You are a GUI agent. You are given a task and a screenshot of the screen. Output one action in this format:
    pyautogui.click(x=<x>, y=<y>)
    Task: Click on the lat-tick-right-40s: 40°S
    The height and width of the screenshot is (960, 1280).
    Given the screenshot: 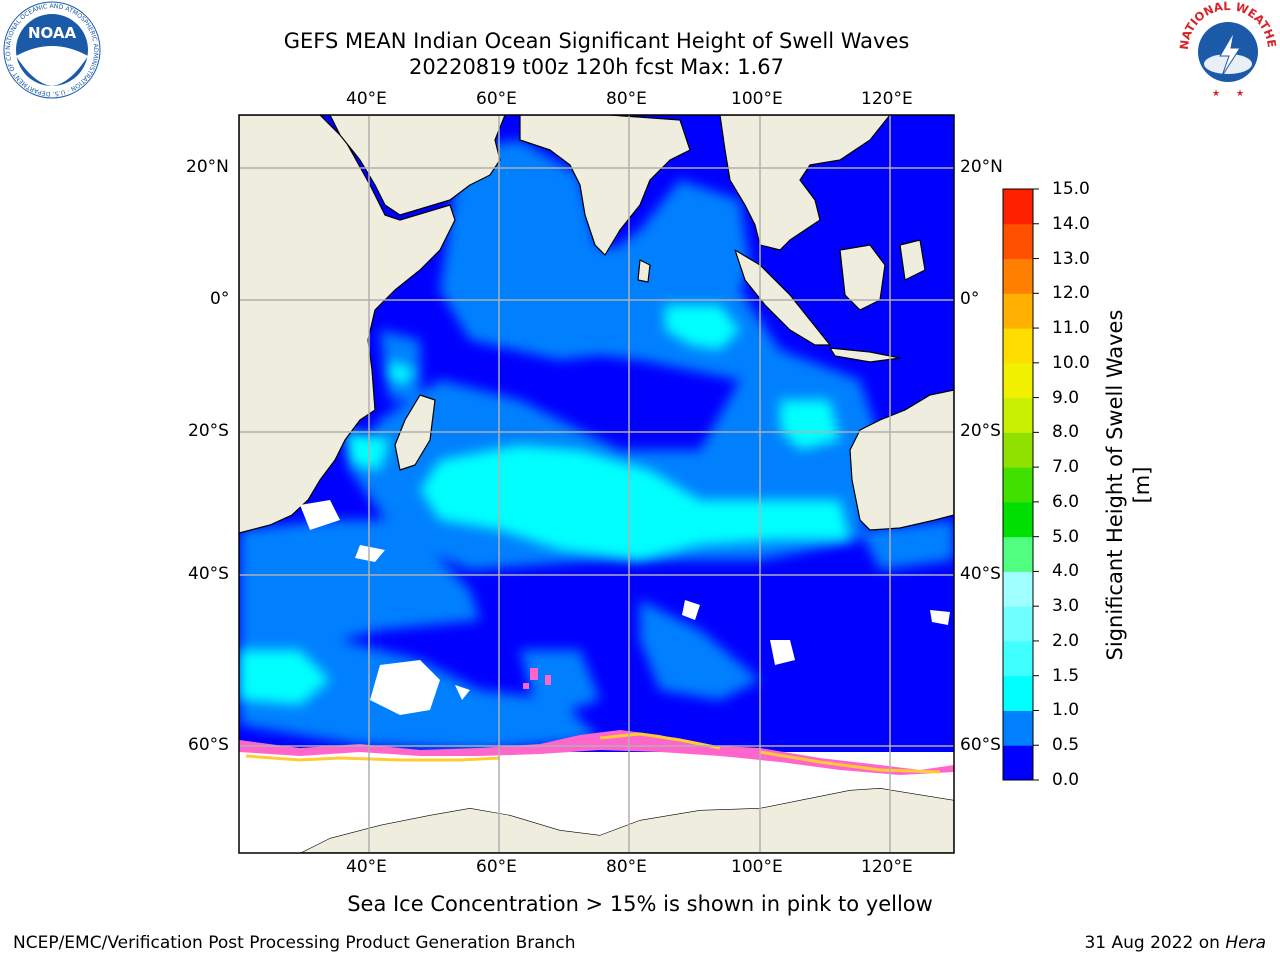 What is the action you would take?
    pyautogui.click(x=980, y=574)
    